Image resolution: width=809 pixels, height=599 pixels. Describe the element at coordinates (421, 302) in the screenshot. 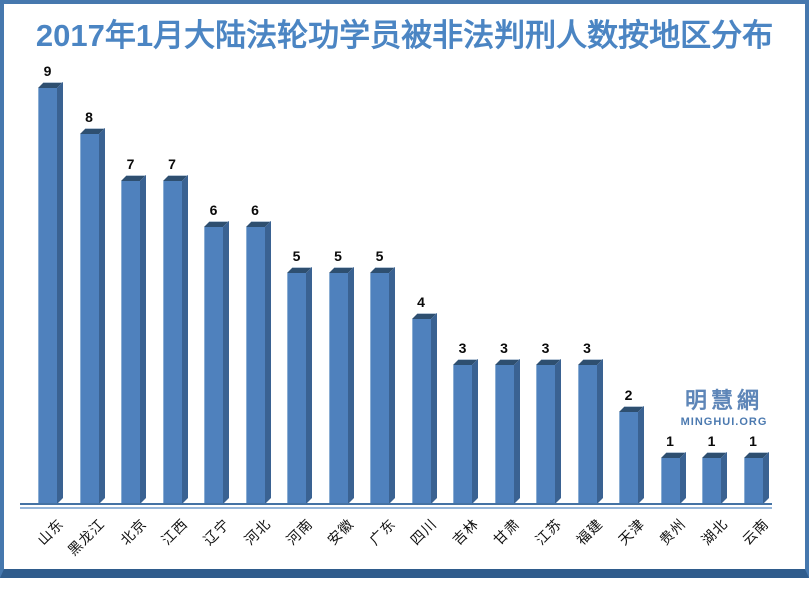

I see `bar-value-label: 4` at that location.